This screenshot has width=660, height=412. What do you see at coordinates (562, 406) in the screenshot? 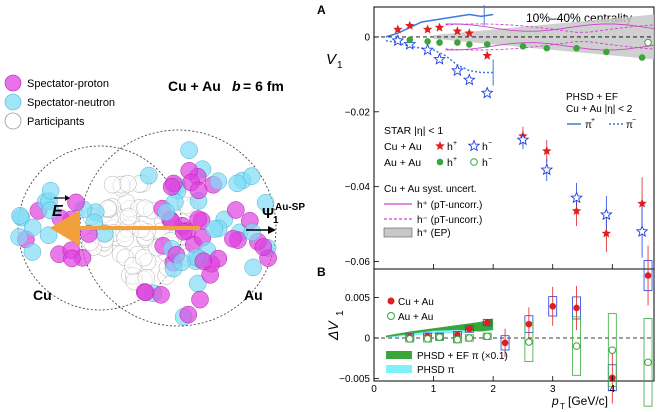
I see `x-axis-sub: T` at bounding box center [562, 406].